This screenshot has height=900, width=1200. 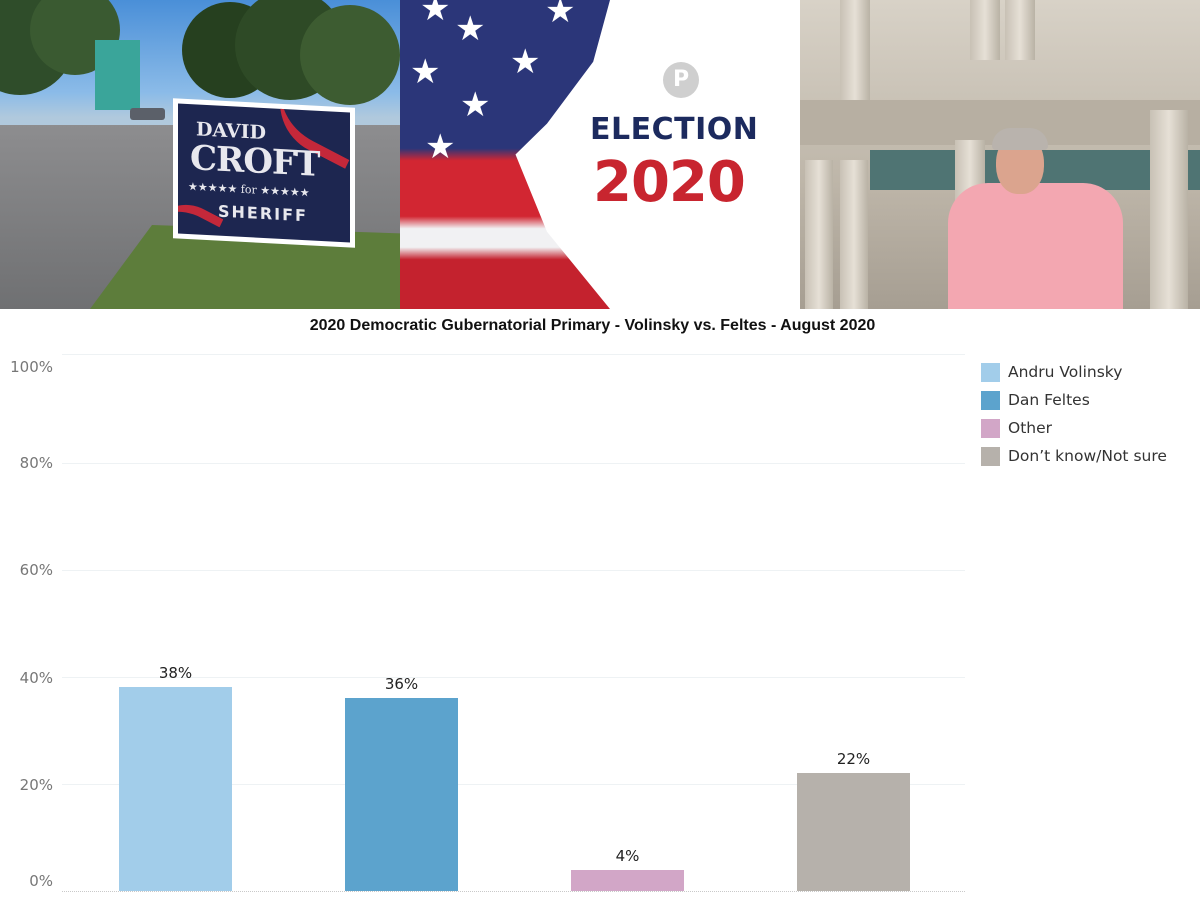 I want to click on legend-label-dont-know: Don’t know/Not sure, so click(x=1087, y=456).